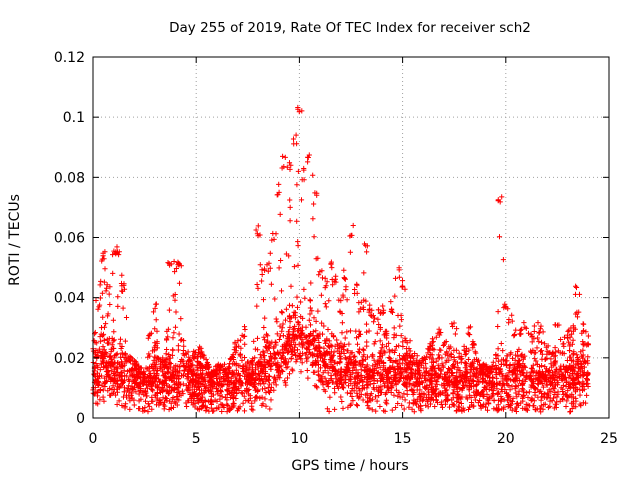 This screenshot has height=480, width=640. I want to click on y-tick-label: 0.12, so click(69, 58).